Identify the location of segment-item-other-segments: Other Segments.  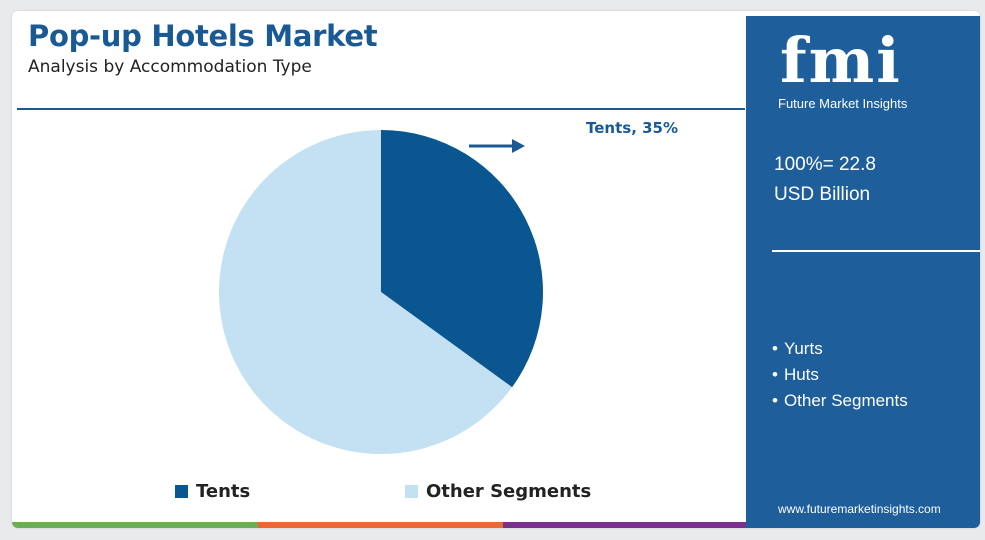
(840, 401).